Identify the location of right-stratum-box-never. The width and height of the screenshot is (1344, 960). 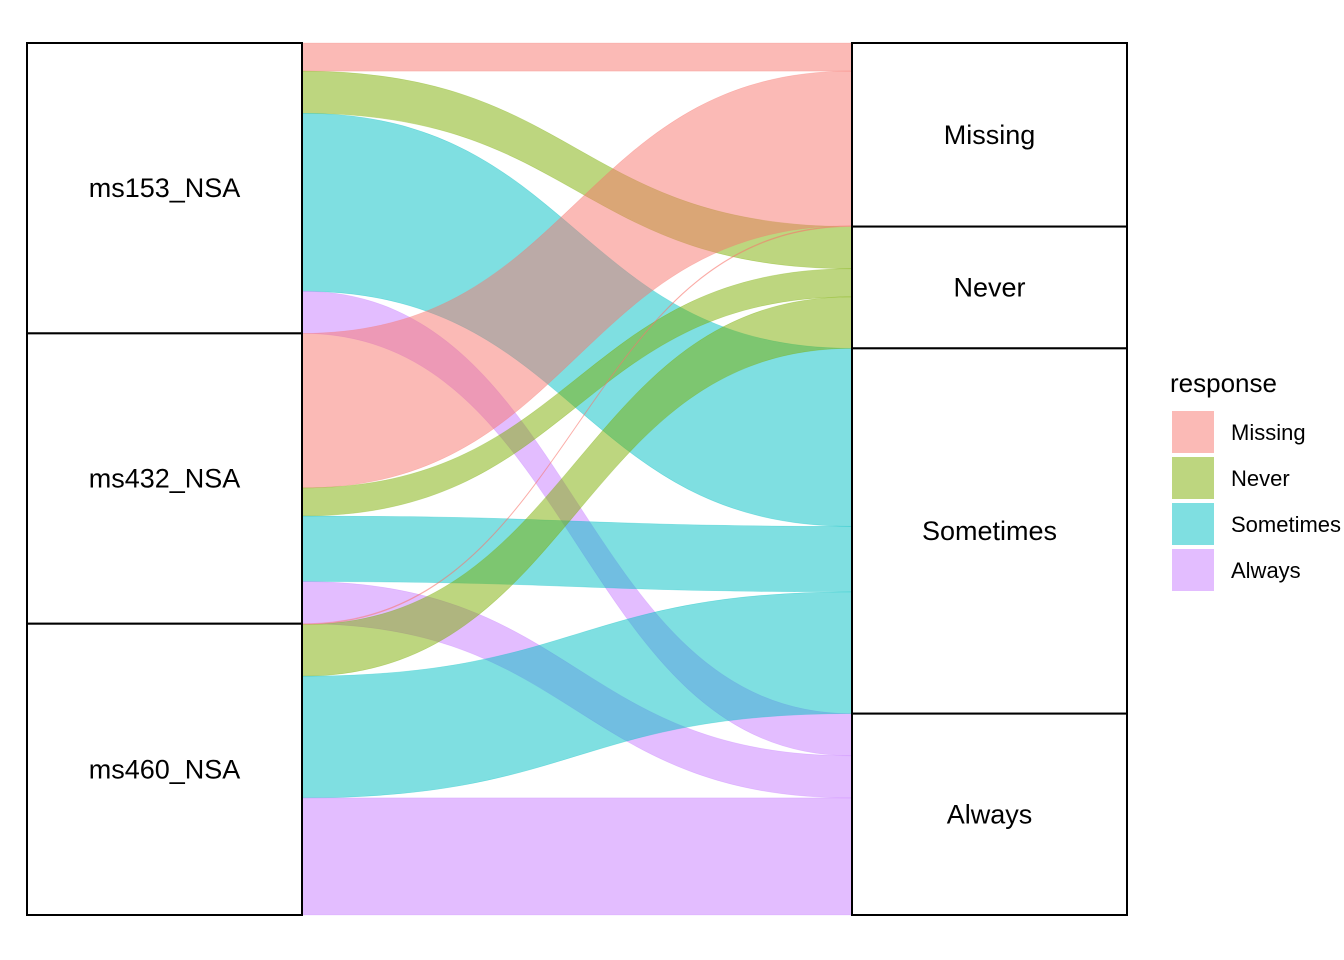
(989, 287).